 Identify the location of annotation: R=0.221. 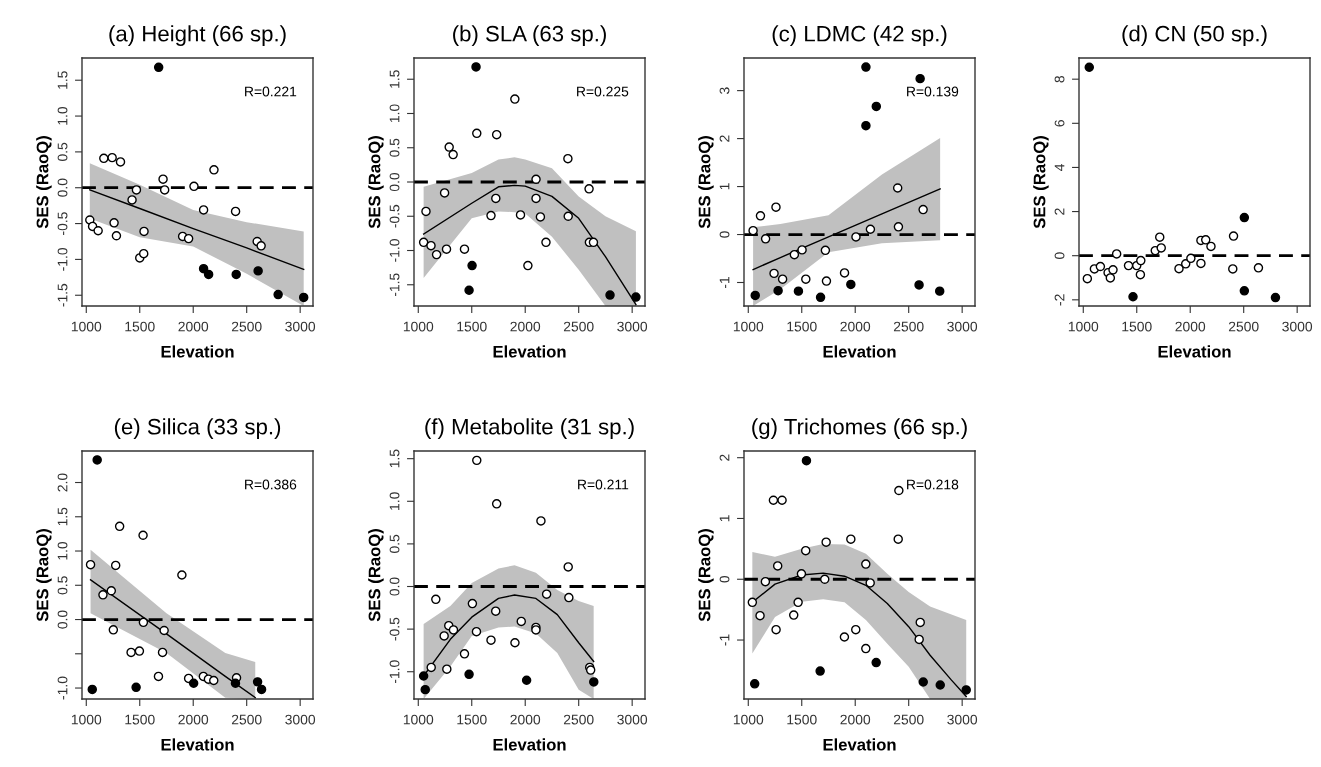
(271, 91).